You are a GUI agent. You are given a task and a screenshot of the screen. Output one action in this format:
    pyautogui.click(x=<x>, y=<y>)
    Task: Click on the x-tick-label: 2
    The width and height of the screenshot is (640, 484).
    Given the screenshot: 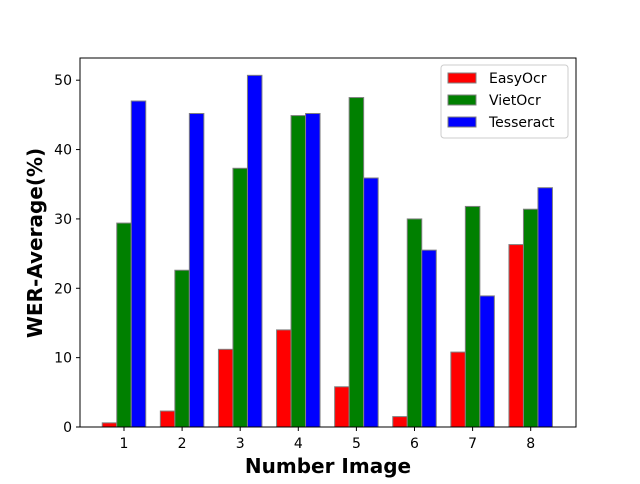 What is the action you would take?
    pyautogui.click(x=182, y=444)
    